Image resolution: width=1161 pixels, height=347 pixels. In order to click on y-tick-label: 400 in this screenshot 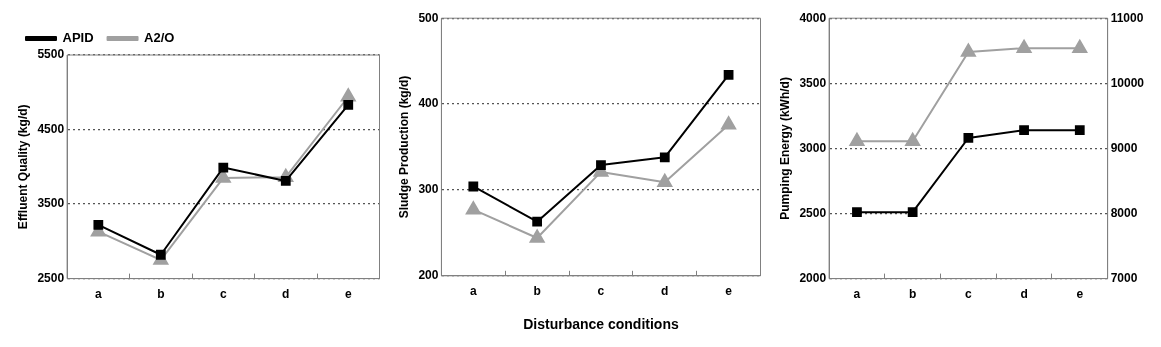, I will do `click(428, 103)`.